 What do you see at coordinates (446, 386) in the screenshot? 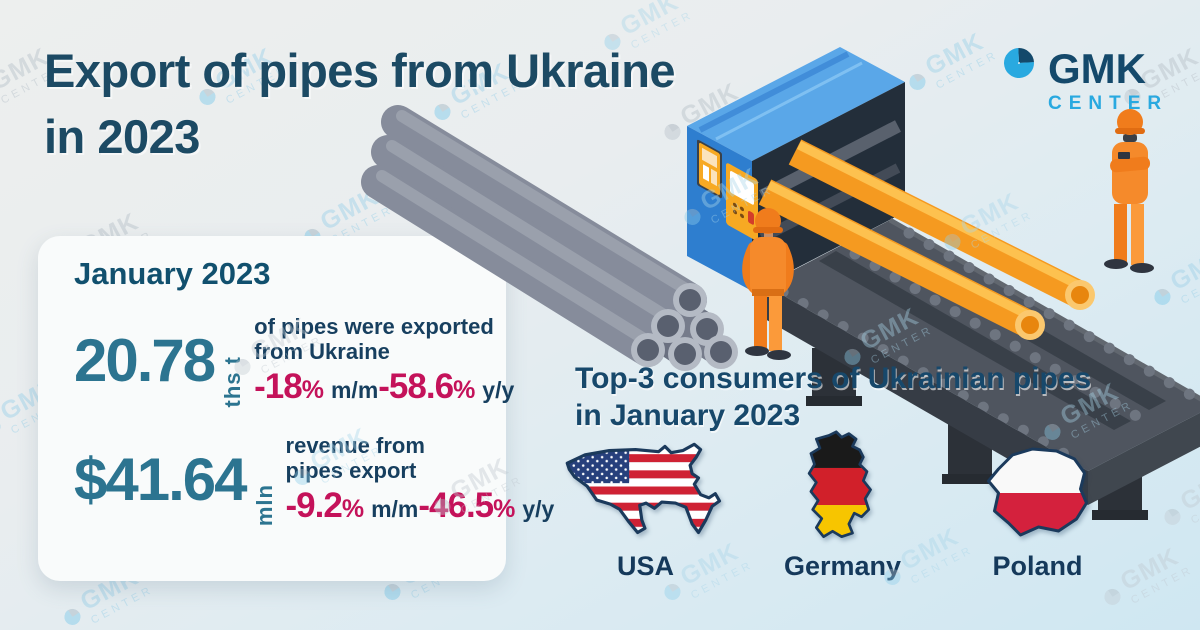
I see `volume-yy-change: -58.6 % y/y` at bounding box center [446, 386].